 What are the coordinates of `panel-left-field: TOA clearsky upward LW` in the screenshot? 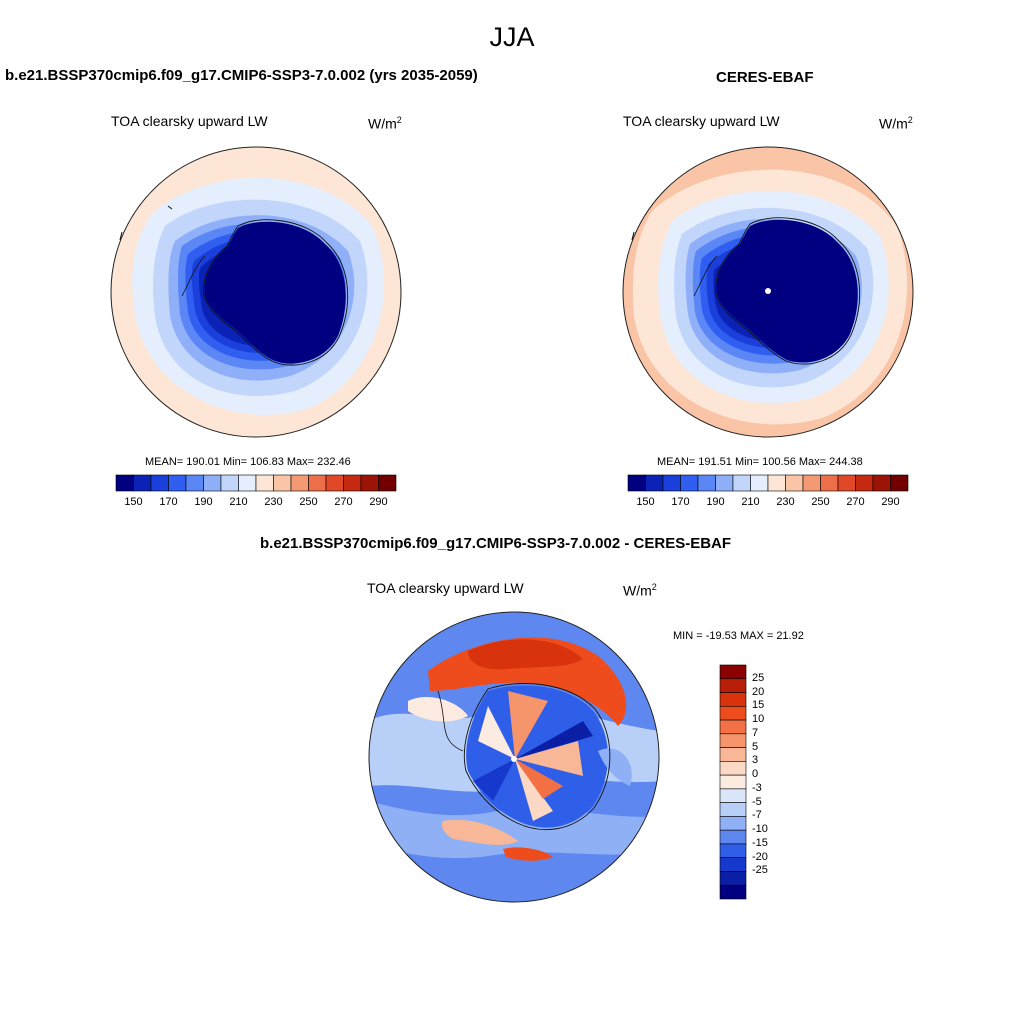 It's located at (189, 121).